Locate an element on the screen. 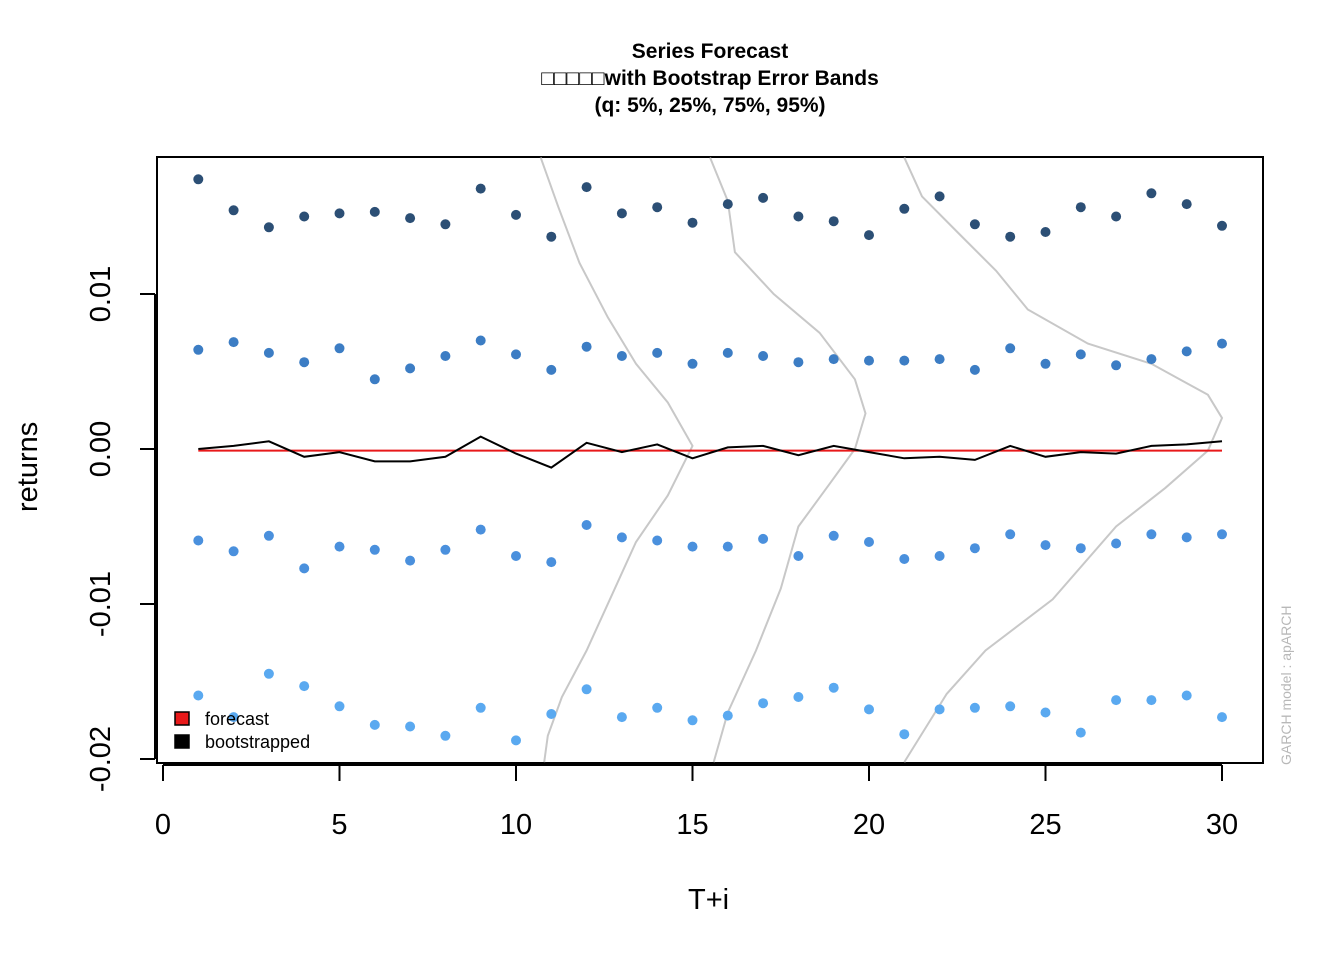  y-tick-label: -0.02 is located at coordinates (101, 759).